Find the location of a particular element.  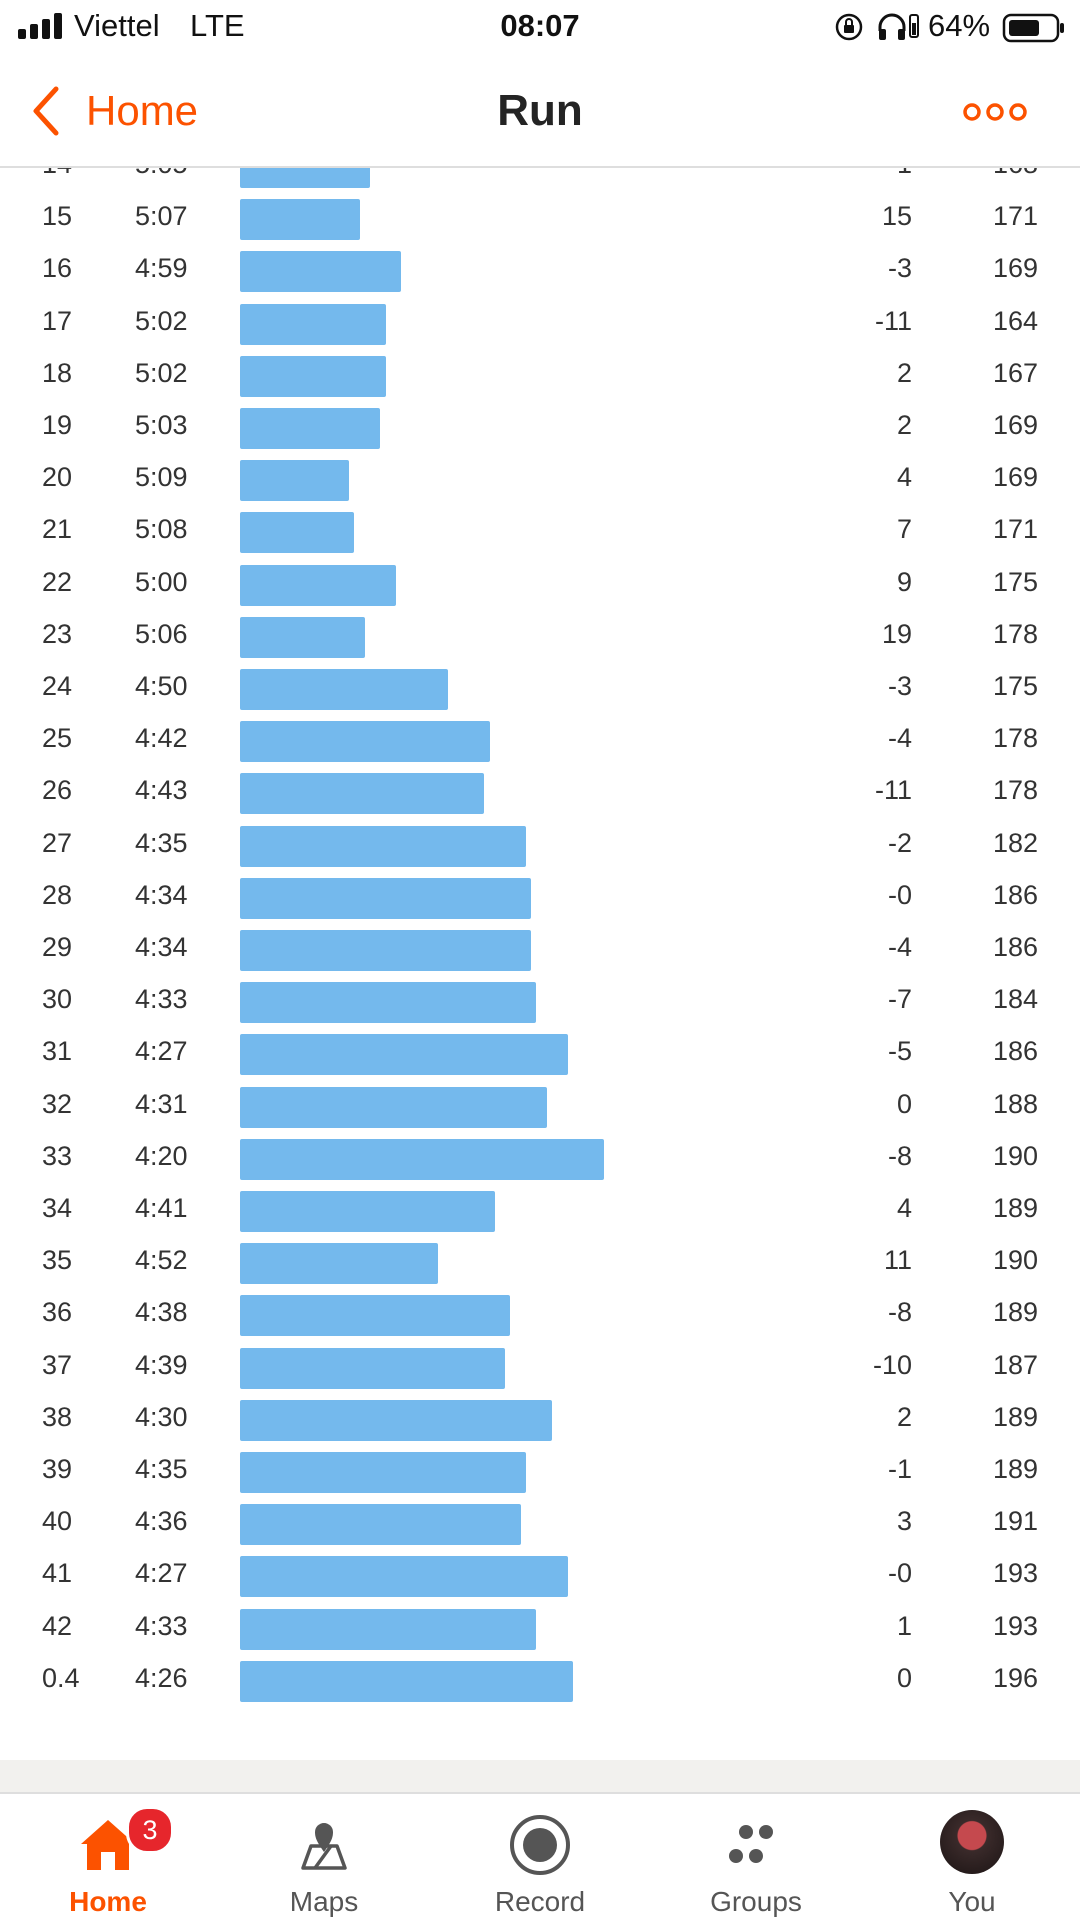

chevron-left-icon is located at coordinates (46, 111).